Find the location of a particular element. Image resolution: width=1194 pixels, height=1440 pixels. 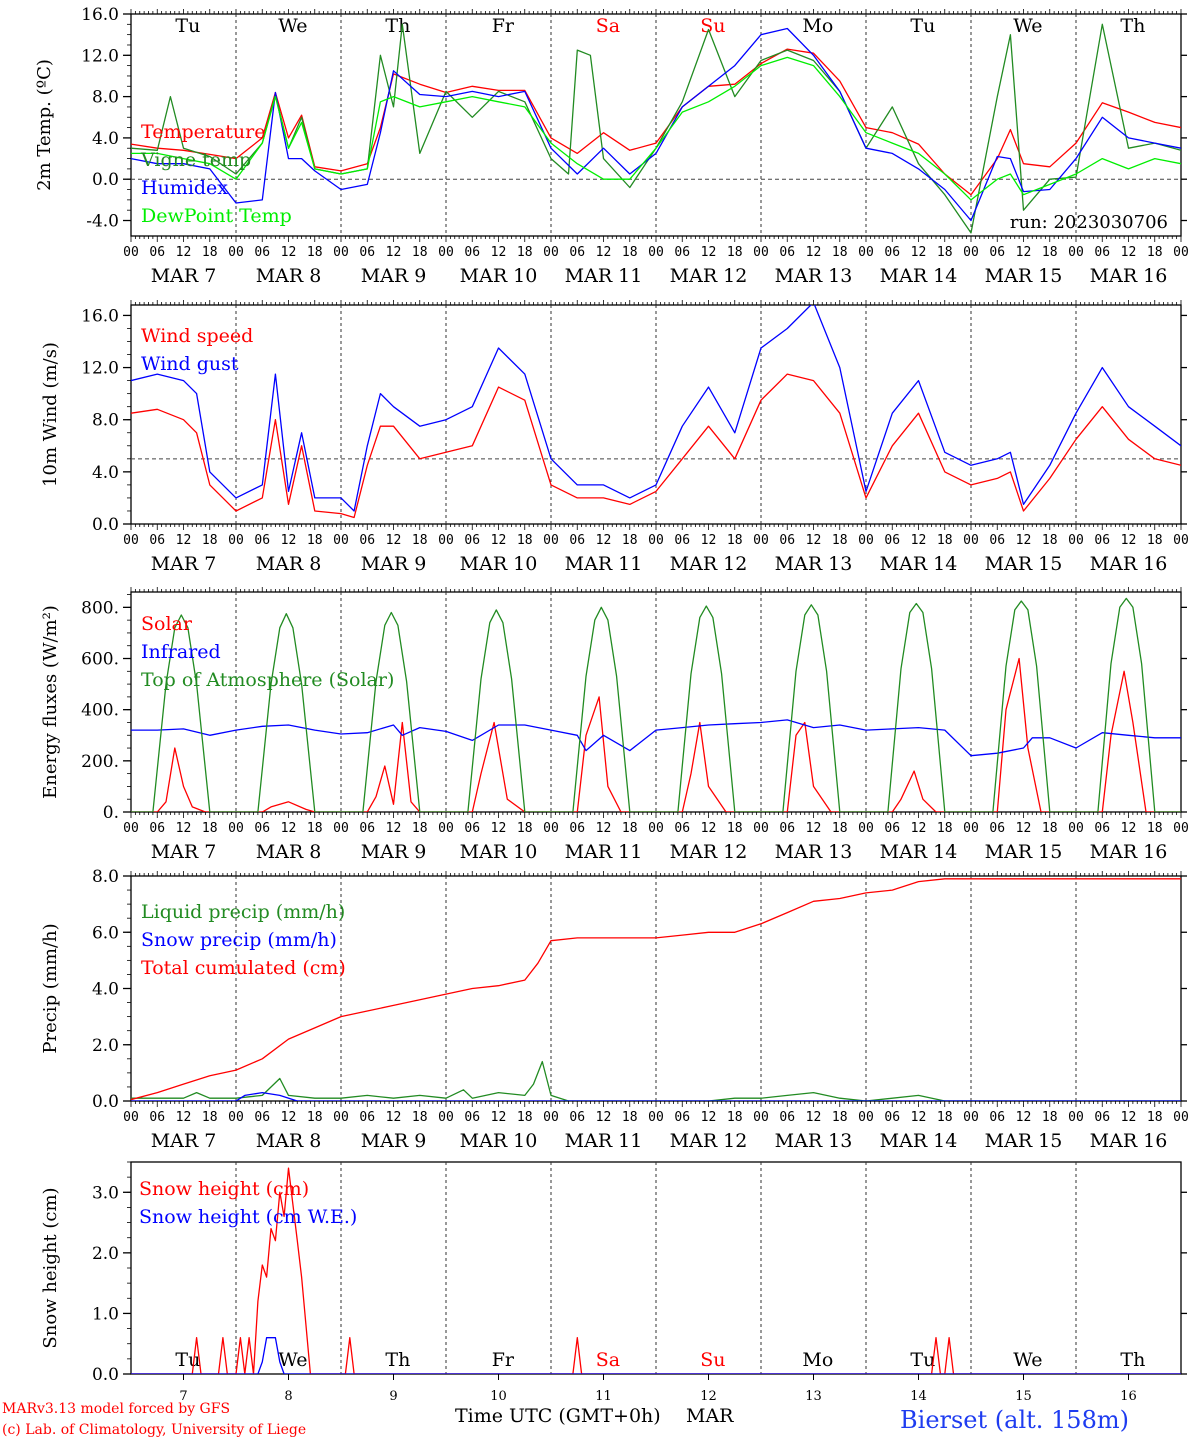

series-infrared is located at coordinates (656, 738).